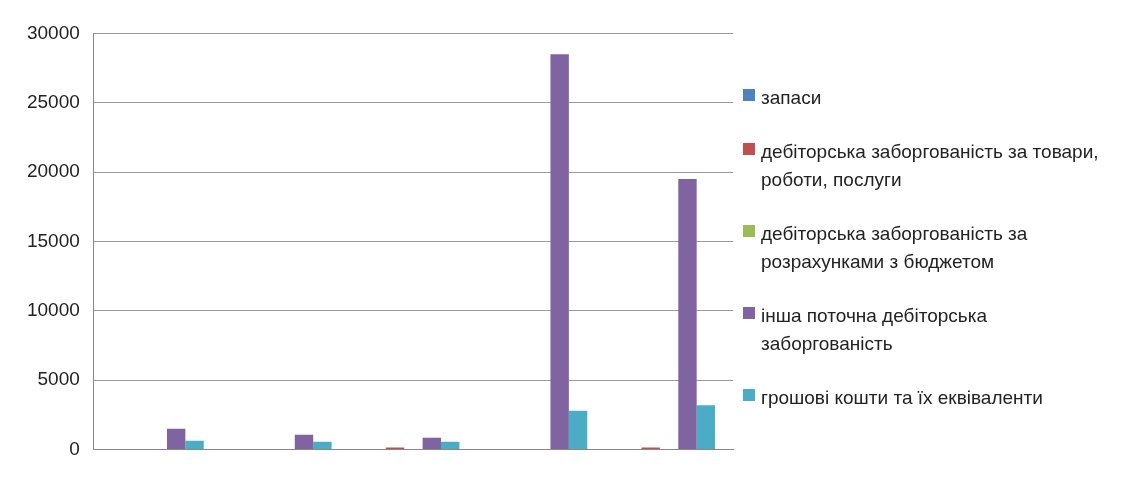 The height and width of the screenshot is (486, 1141). Describe the element at coordinates (74, 448) in the screenshot. I see `y-tick-label: 0` at that location.